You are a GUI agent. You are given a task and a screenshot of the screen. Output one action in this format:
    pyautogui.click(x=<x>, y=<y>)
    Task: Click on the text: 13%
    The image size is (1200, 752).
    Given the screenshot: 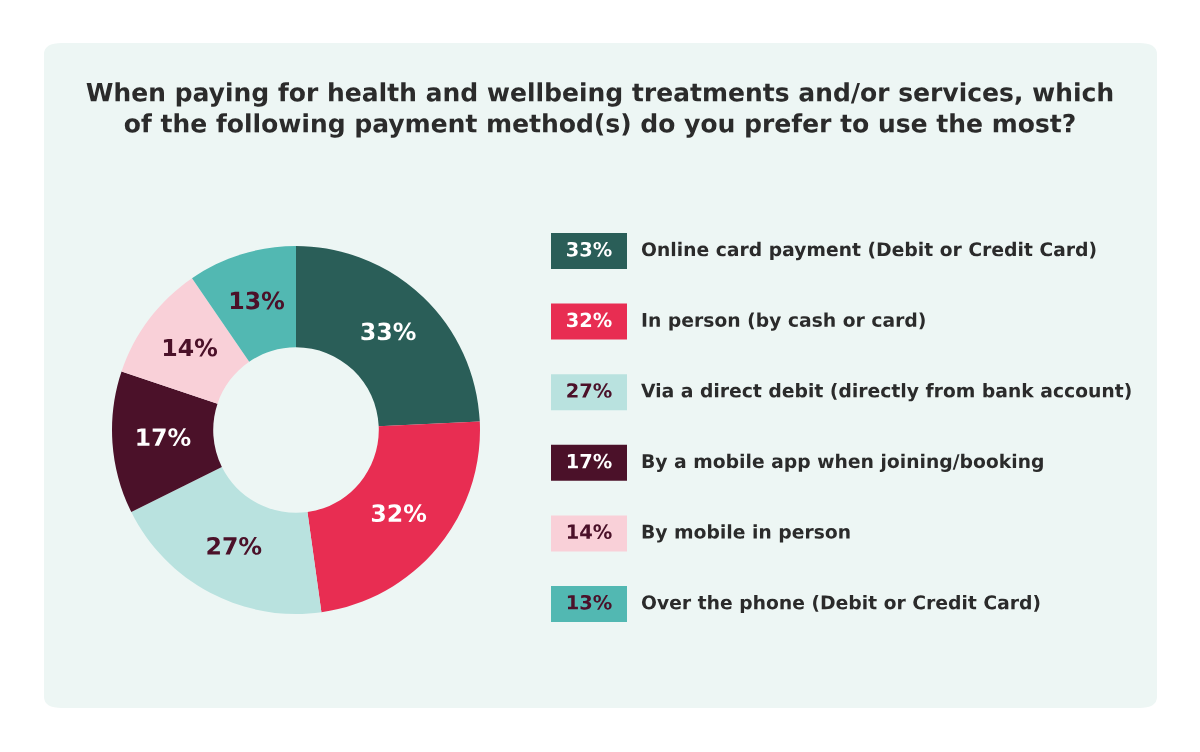 What is the action you would take?
    pyautogui.click(x=589, y=602)
    